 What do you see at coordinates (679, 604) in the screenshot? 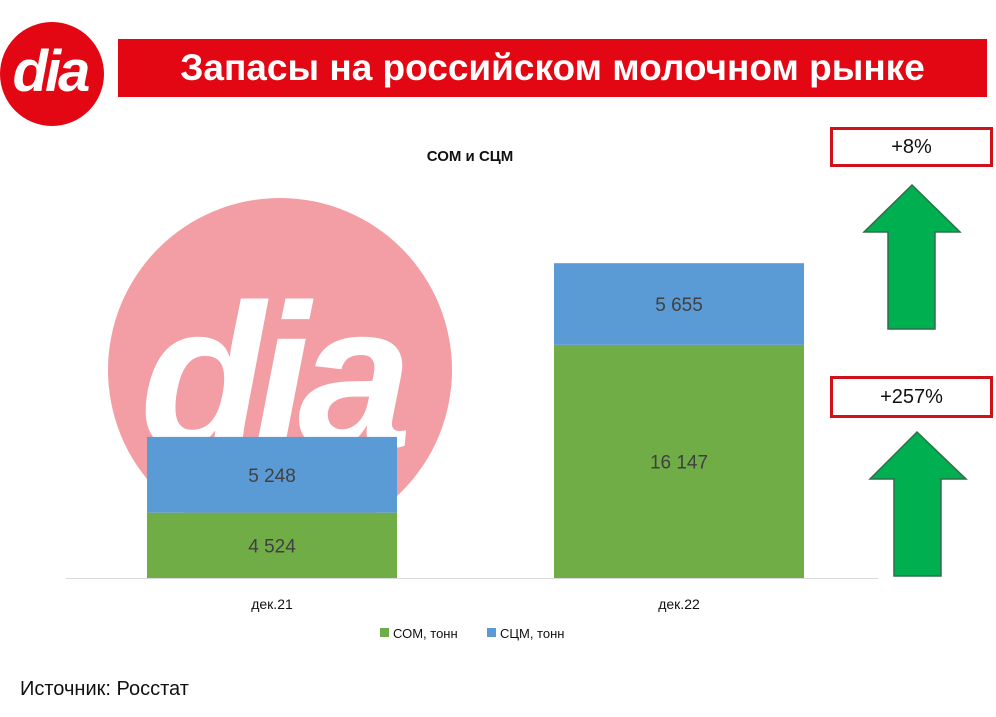
I see `x-tick-label: дек.22` at bounding box center [679, 604].